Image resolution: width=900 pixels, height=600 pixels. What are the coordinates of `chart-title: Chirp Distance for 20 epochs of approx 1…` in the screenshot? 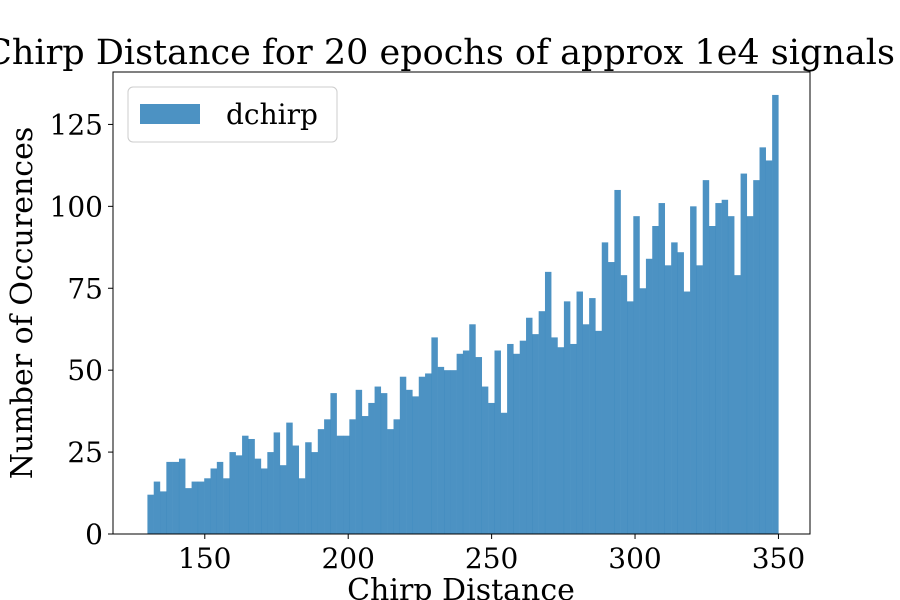 It's located at (447, 53).